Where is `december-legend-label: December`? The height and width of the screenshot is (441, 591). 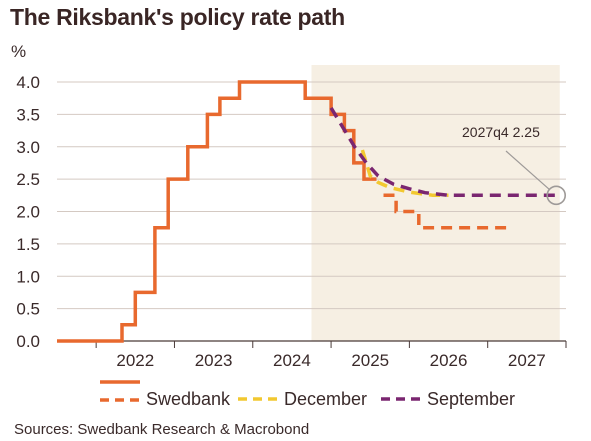
december-legend-label: December is located at coordinates (325, 399).